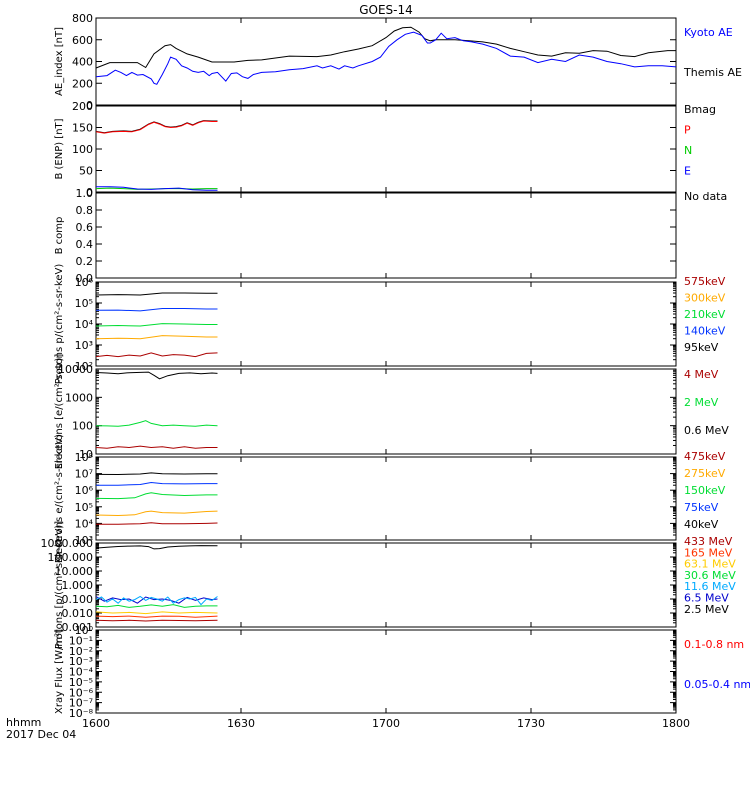  I want to click on y-tick-label: 10⁸, so click(84, 457).